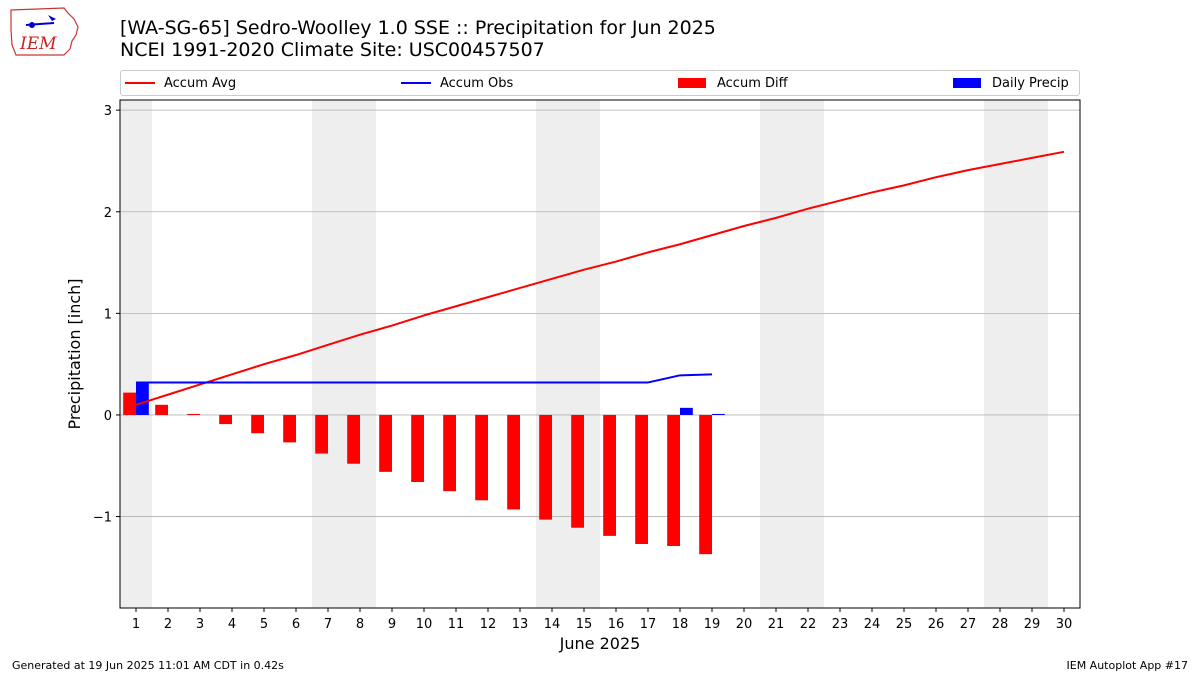  Describe the element at coordinates (102, 518) in the screenshot. I see `y-tick-label: −1` at that location.